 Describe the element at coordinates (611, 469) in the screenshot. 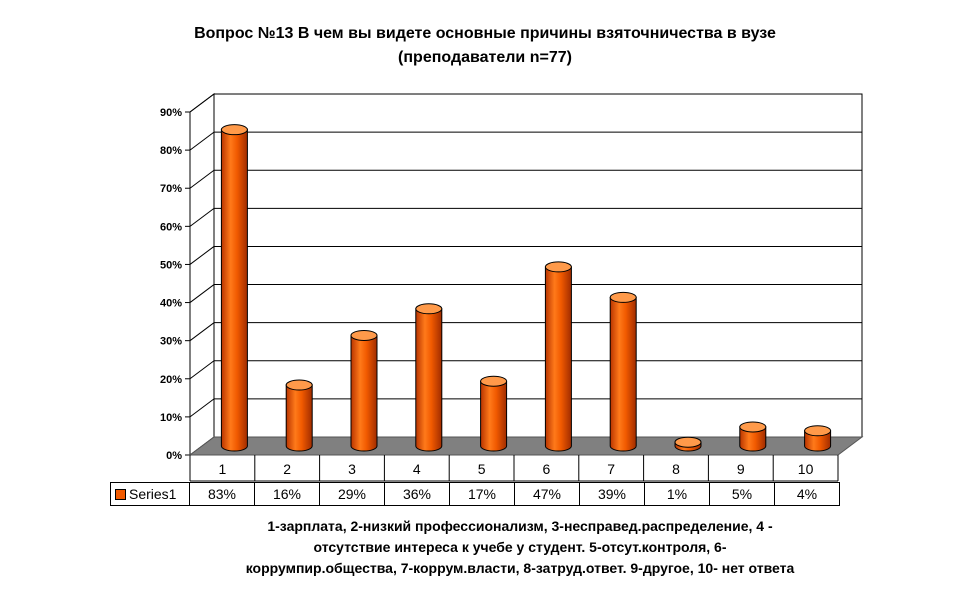

I see `x-category-label: 7` at that location.